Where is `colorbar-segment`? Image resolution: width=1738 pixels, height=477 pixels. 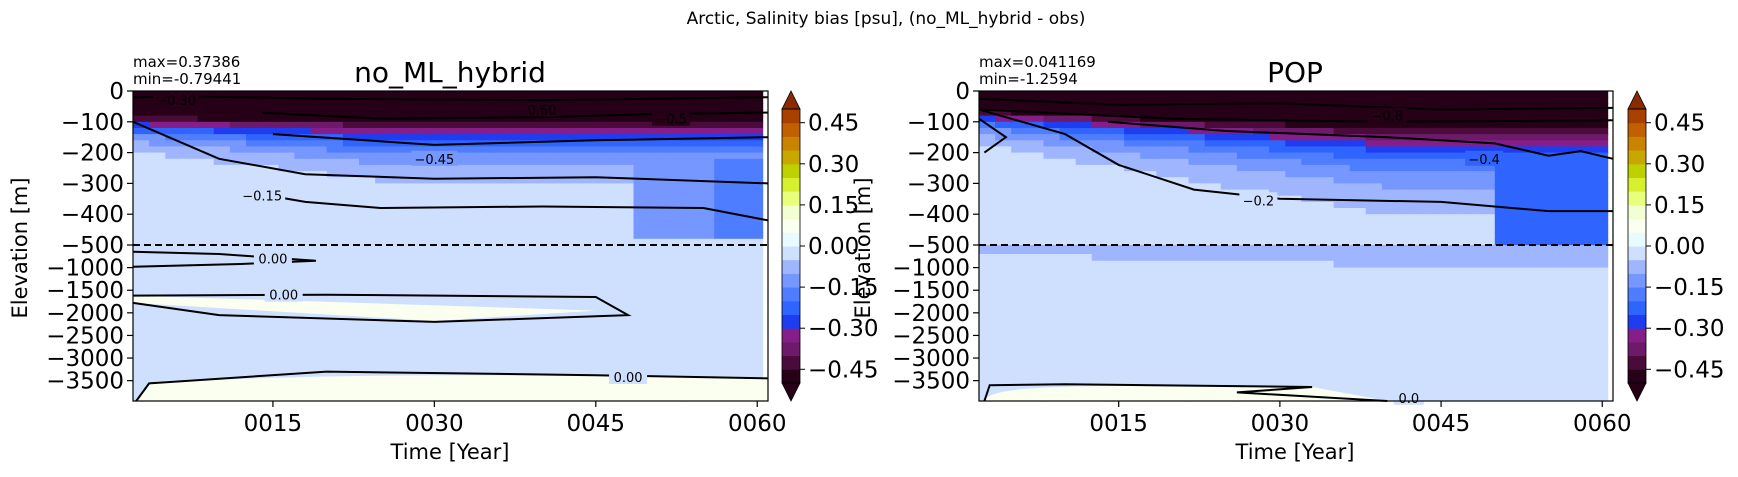 colorbar-segment is located at coordinates (791, 239).